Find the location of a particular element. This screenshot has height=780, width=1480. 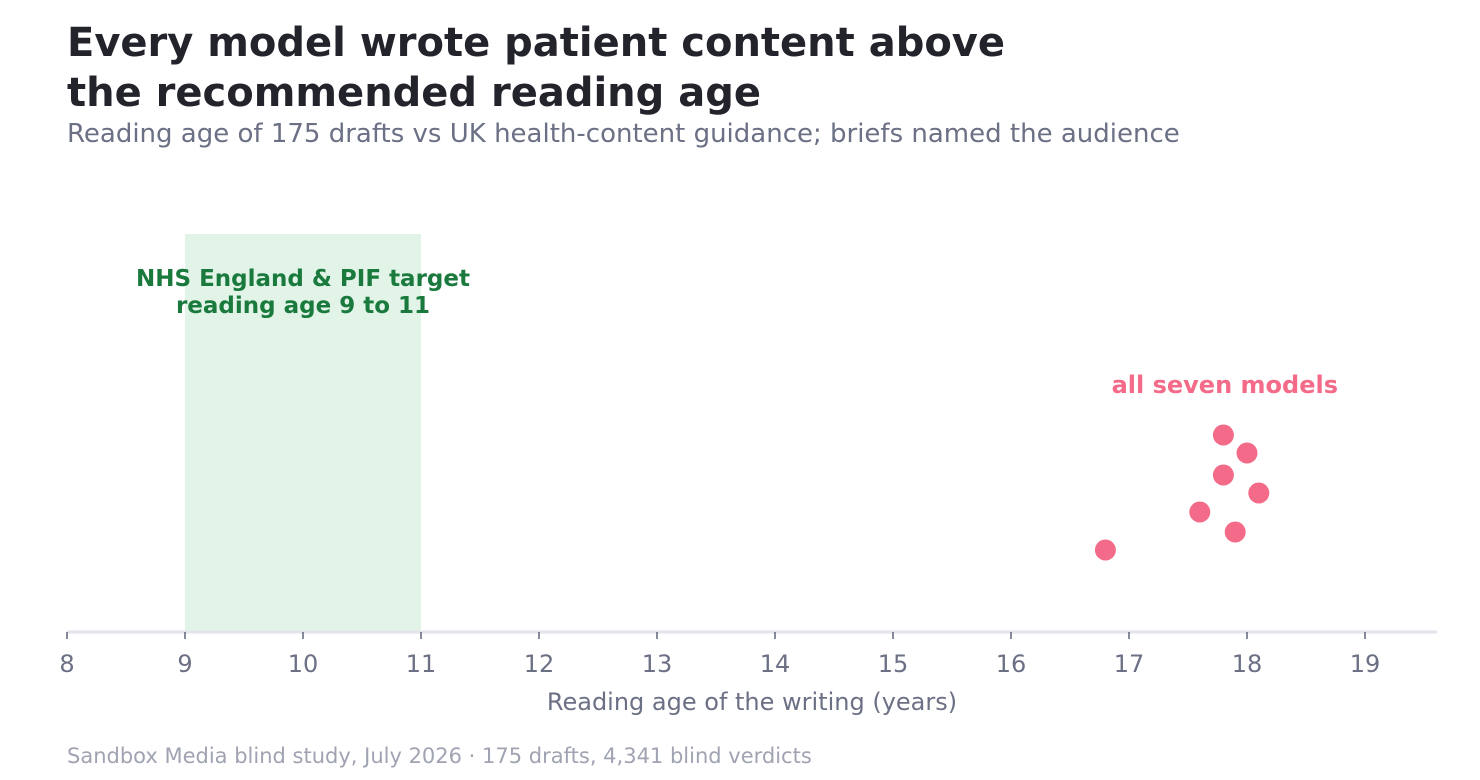

x-tick-label-17: 17 is located at coordinates (1129, 664).